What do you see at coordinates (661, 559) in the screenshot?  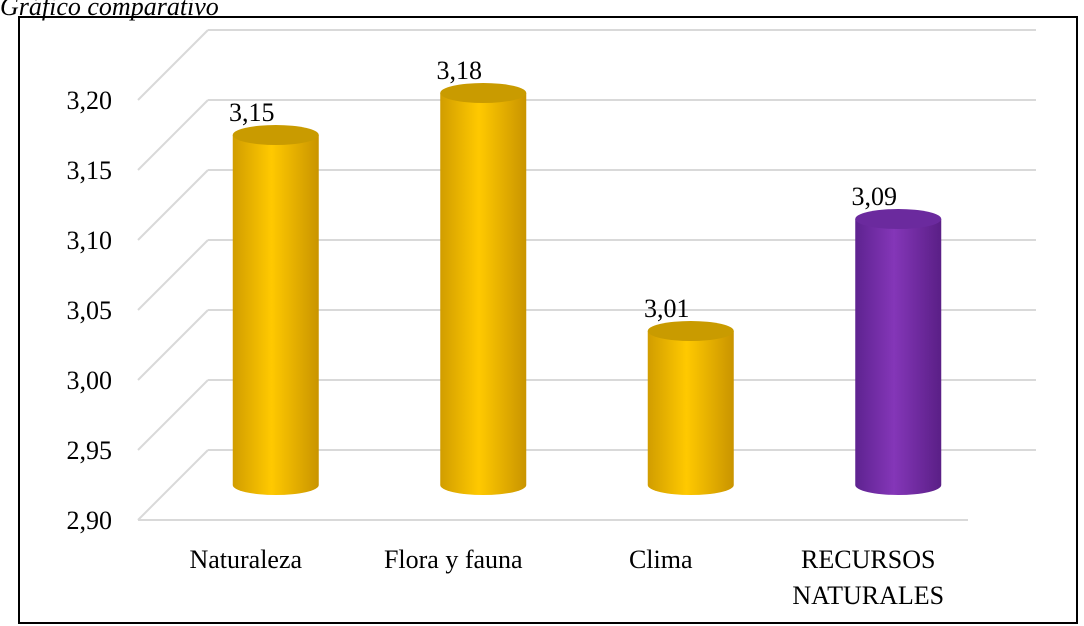 I see `x-tick-label: Clima` at bounding box center [661, 559].